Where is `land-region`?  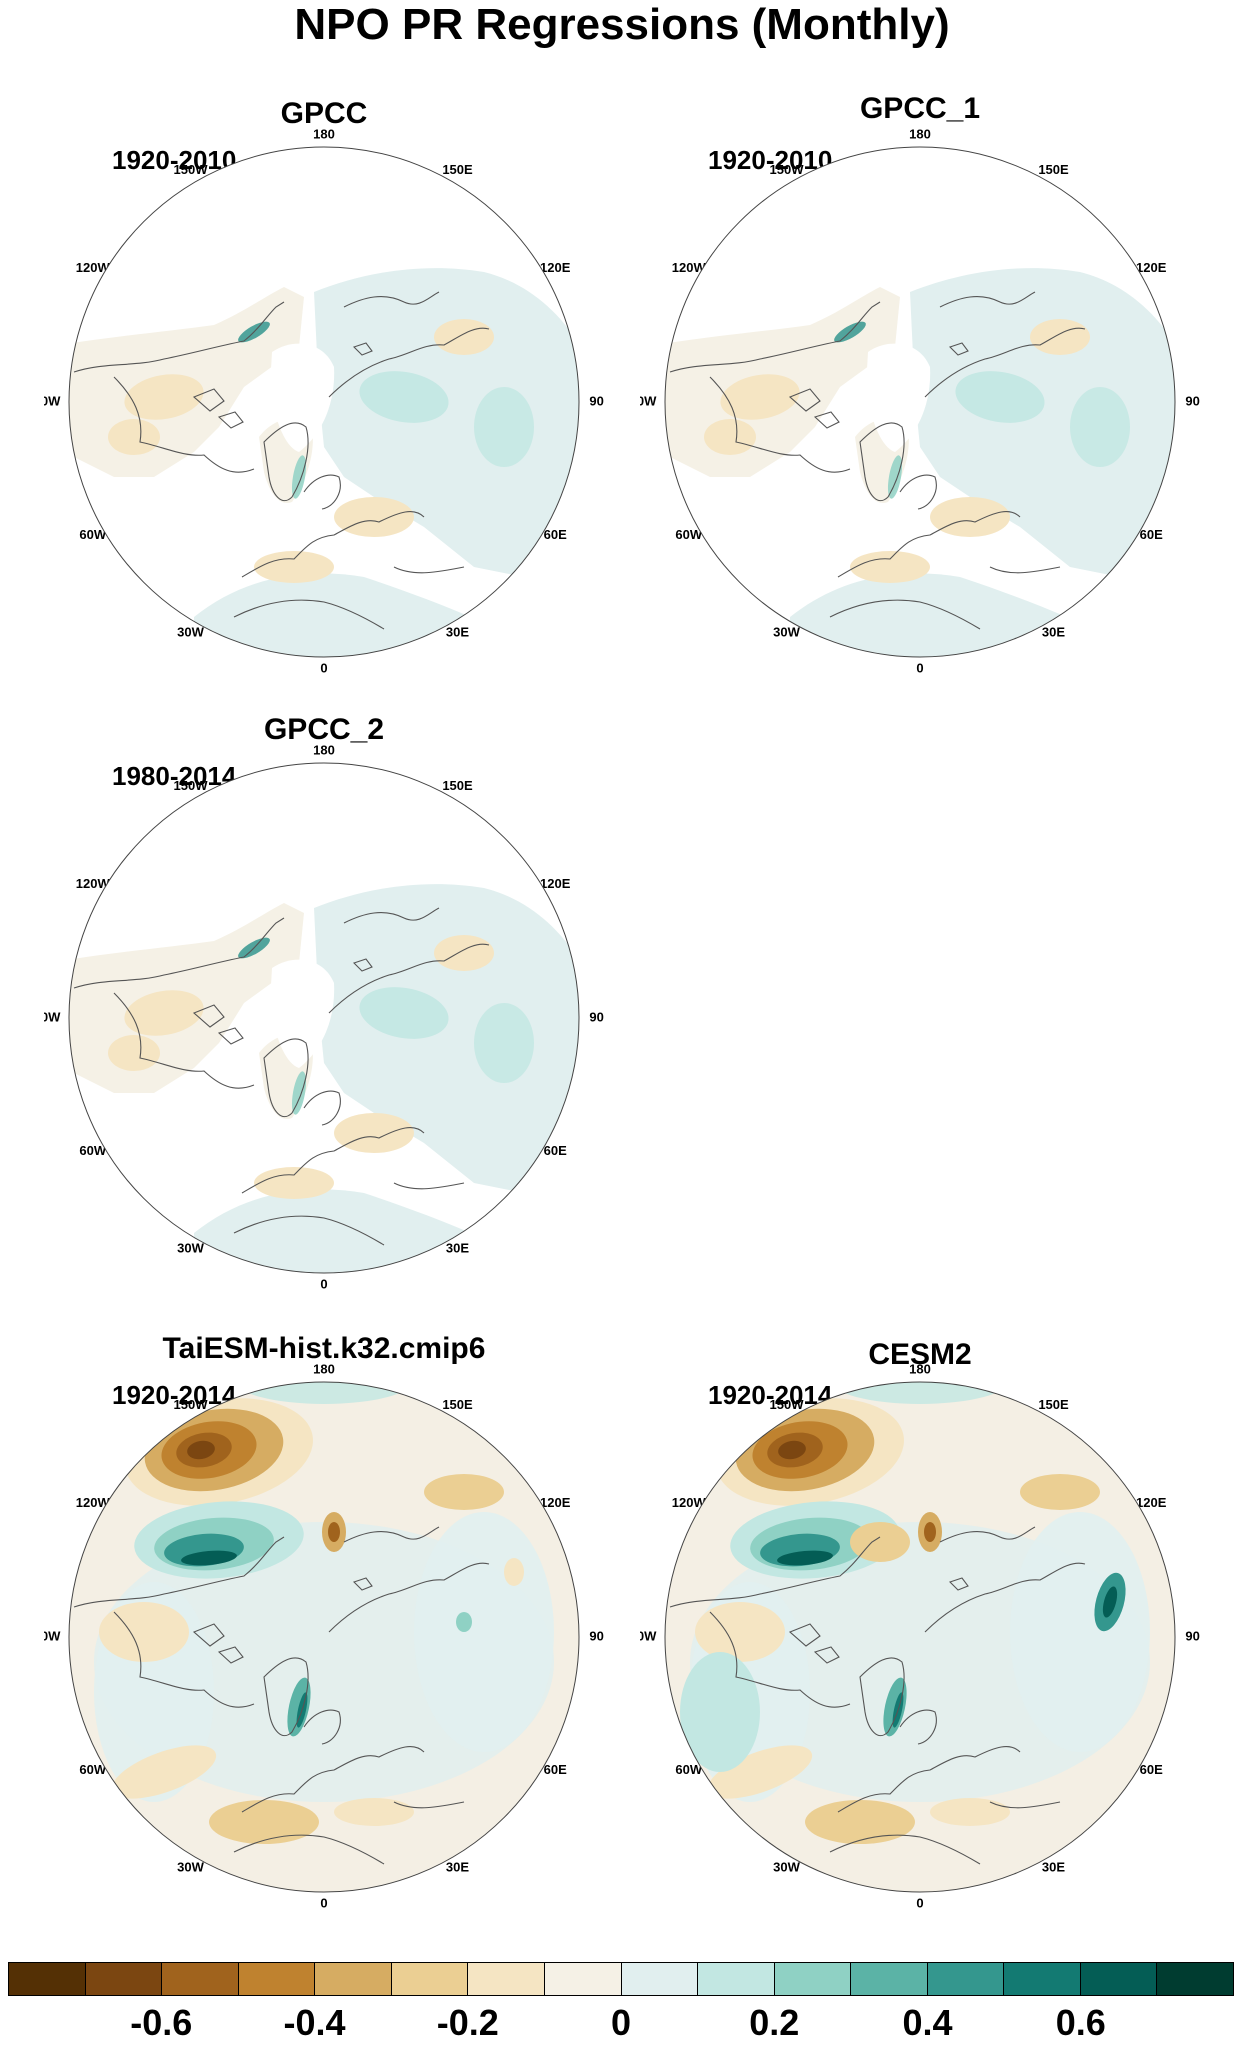
land-region is located at coordinates (354, 615).